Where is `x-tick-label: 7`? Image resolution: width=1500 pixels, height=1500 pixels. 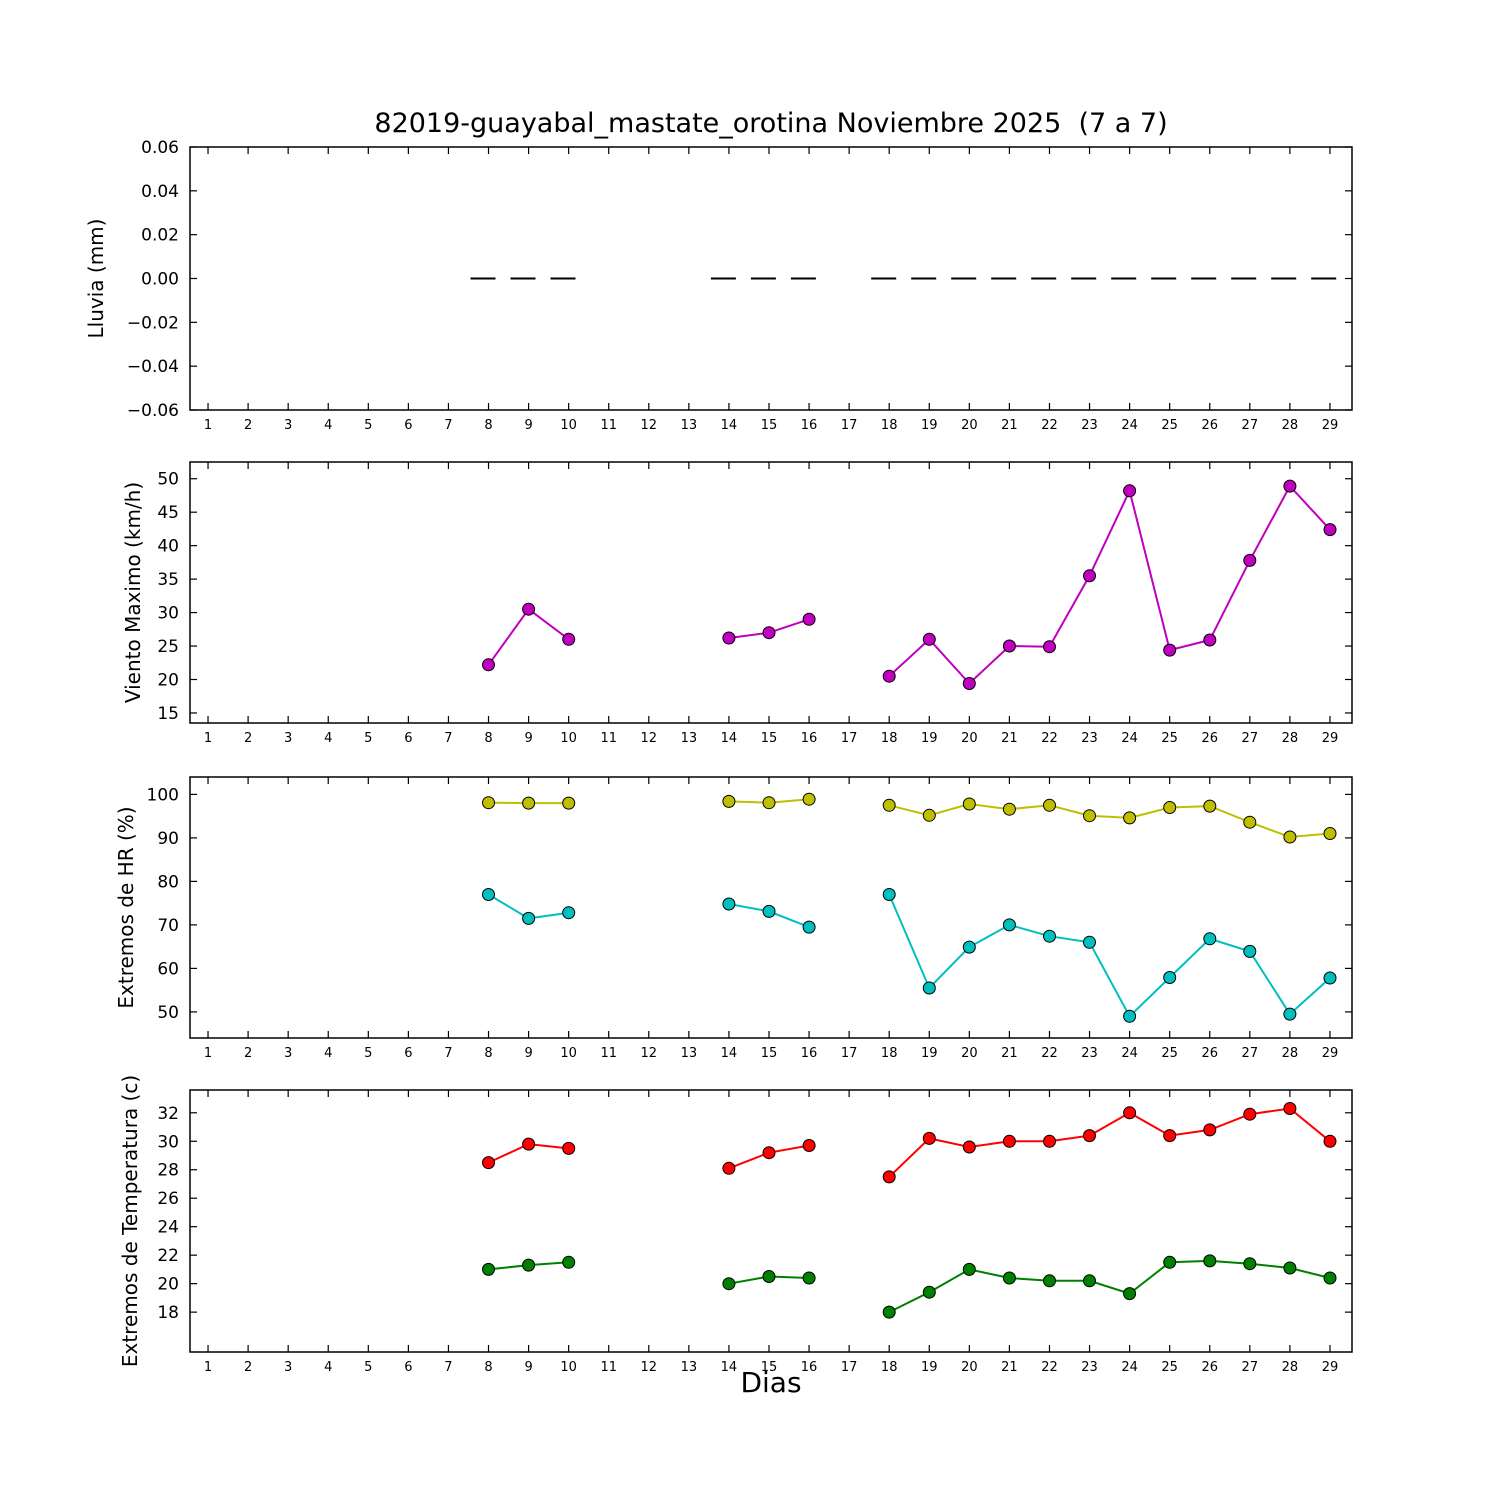 x-tick-label: 7 is located at coordinates (448, 1367).